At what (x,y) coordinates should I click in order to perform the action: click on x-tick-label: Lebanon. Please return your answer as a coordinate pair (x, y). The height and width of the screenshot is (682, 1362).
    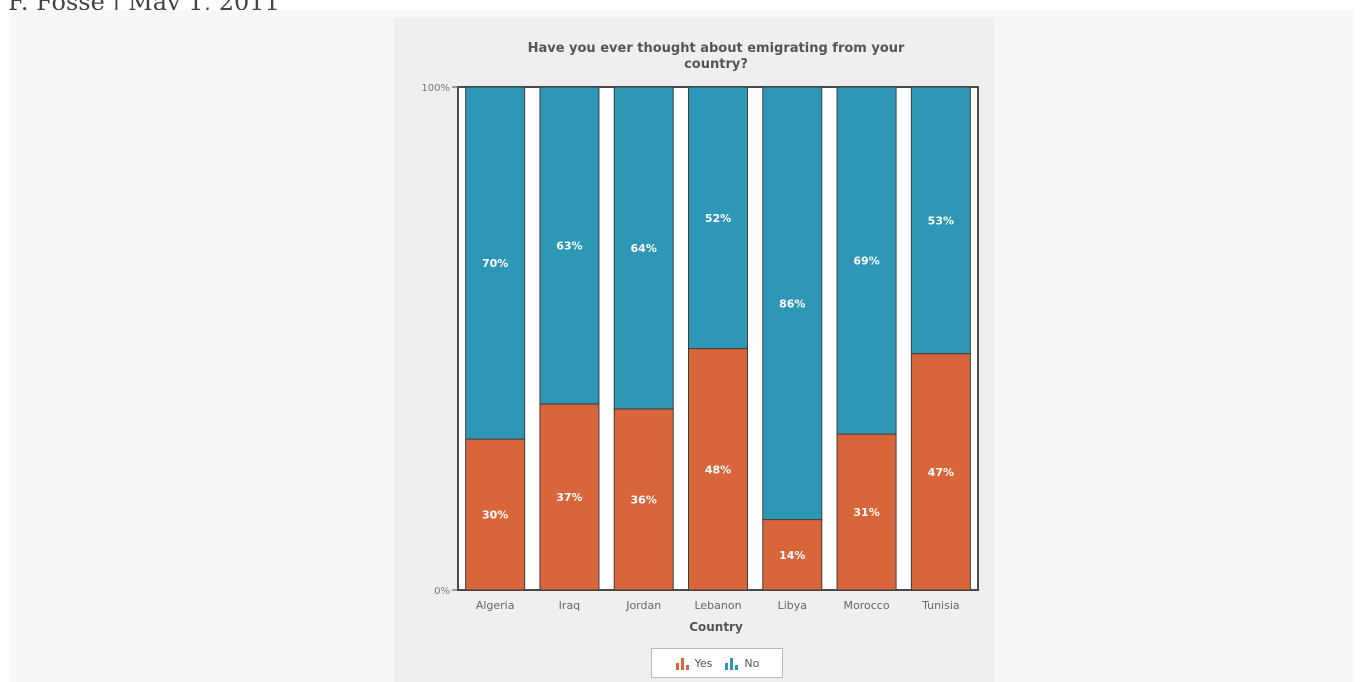
    Looking at the image, I should click on (717, 605).